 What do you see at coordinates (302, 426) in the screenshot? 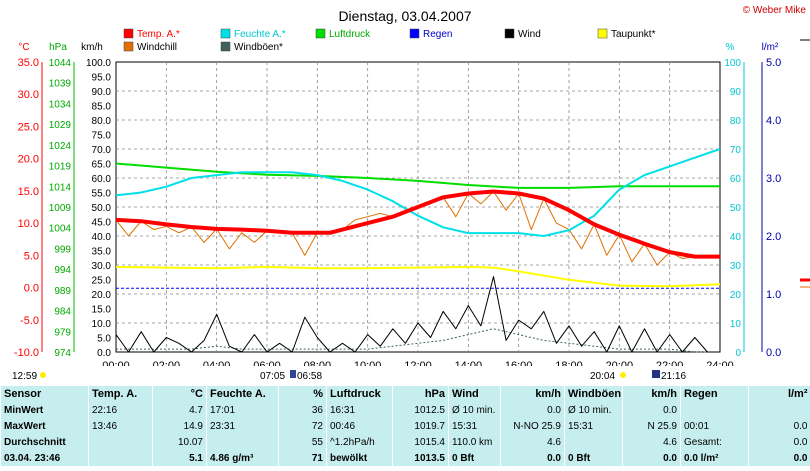
I see `stats-cell: 72` at bounding box center [302, 426].